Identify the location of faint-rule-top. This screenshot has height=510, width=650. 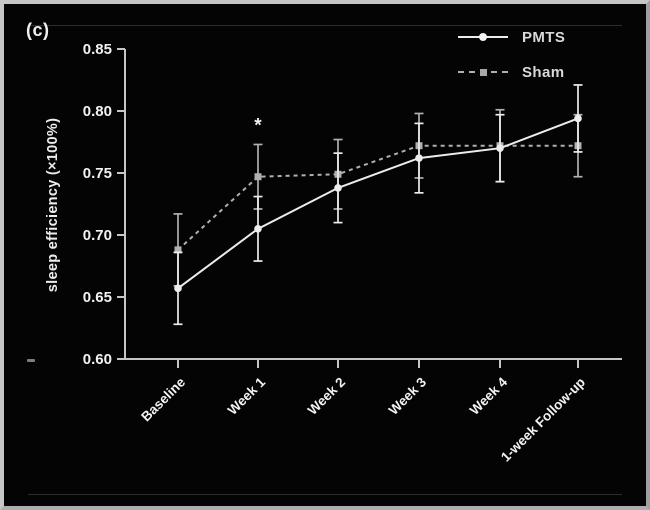
(325, 25).